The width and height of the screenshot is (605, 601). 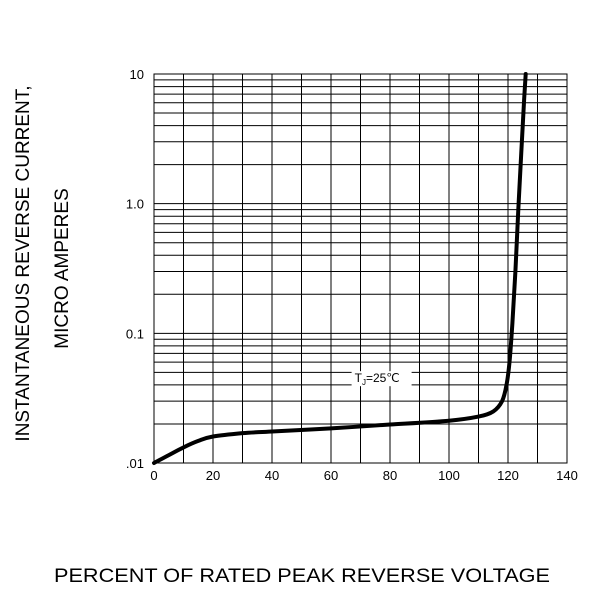 I want to click on annotation-tj: TJ=25℃, so click(x=381, y=379).